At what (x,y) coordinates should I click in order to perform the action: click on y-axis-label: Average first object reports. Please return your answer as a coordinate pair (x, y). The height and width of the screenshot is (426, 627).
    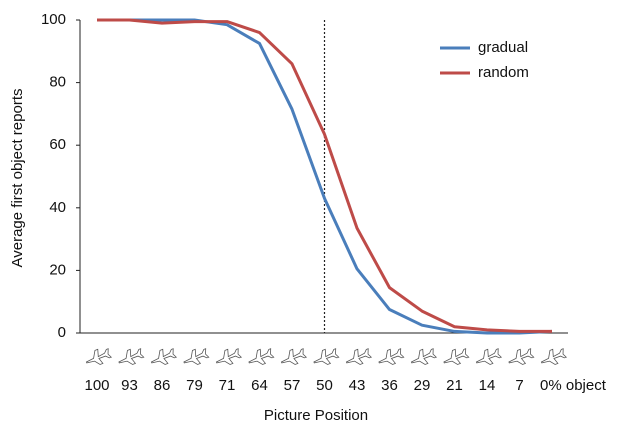
    Looking at the image, I should click on (17, 178).